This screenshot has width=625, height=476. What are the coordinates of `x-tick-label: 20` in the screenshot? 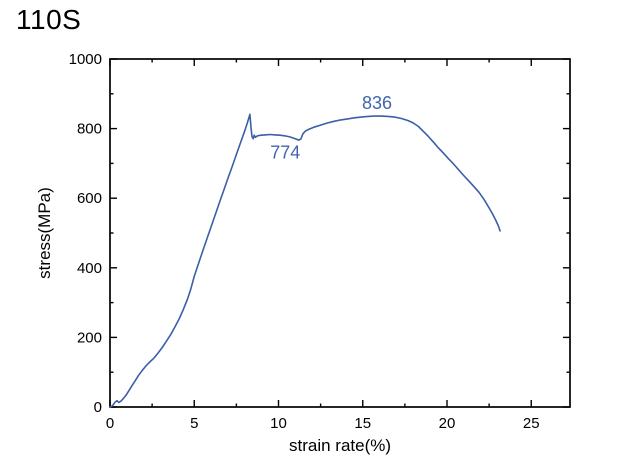 It's located at (447, 423).